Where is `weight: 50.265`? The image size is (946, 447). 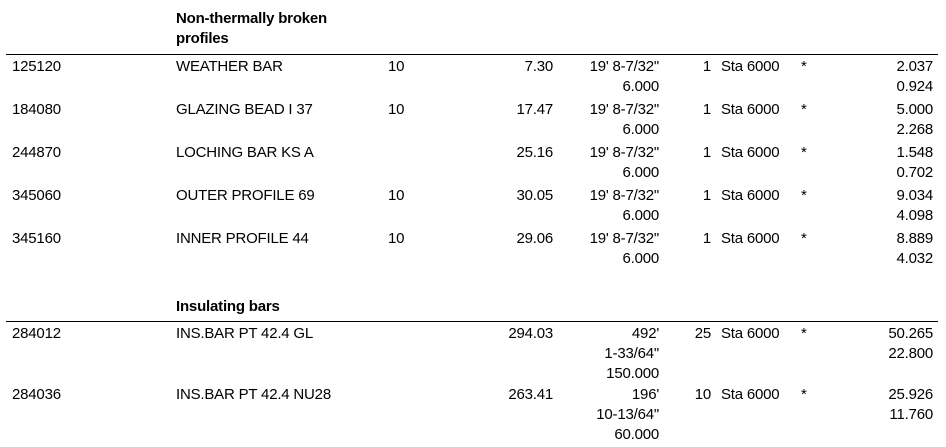
weight: 50.265 is located at coordinates (910, 333).